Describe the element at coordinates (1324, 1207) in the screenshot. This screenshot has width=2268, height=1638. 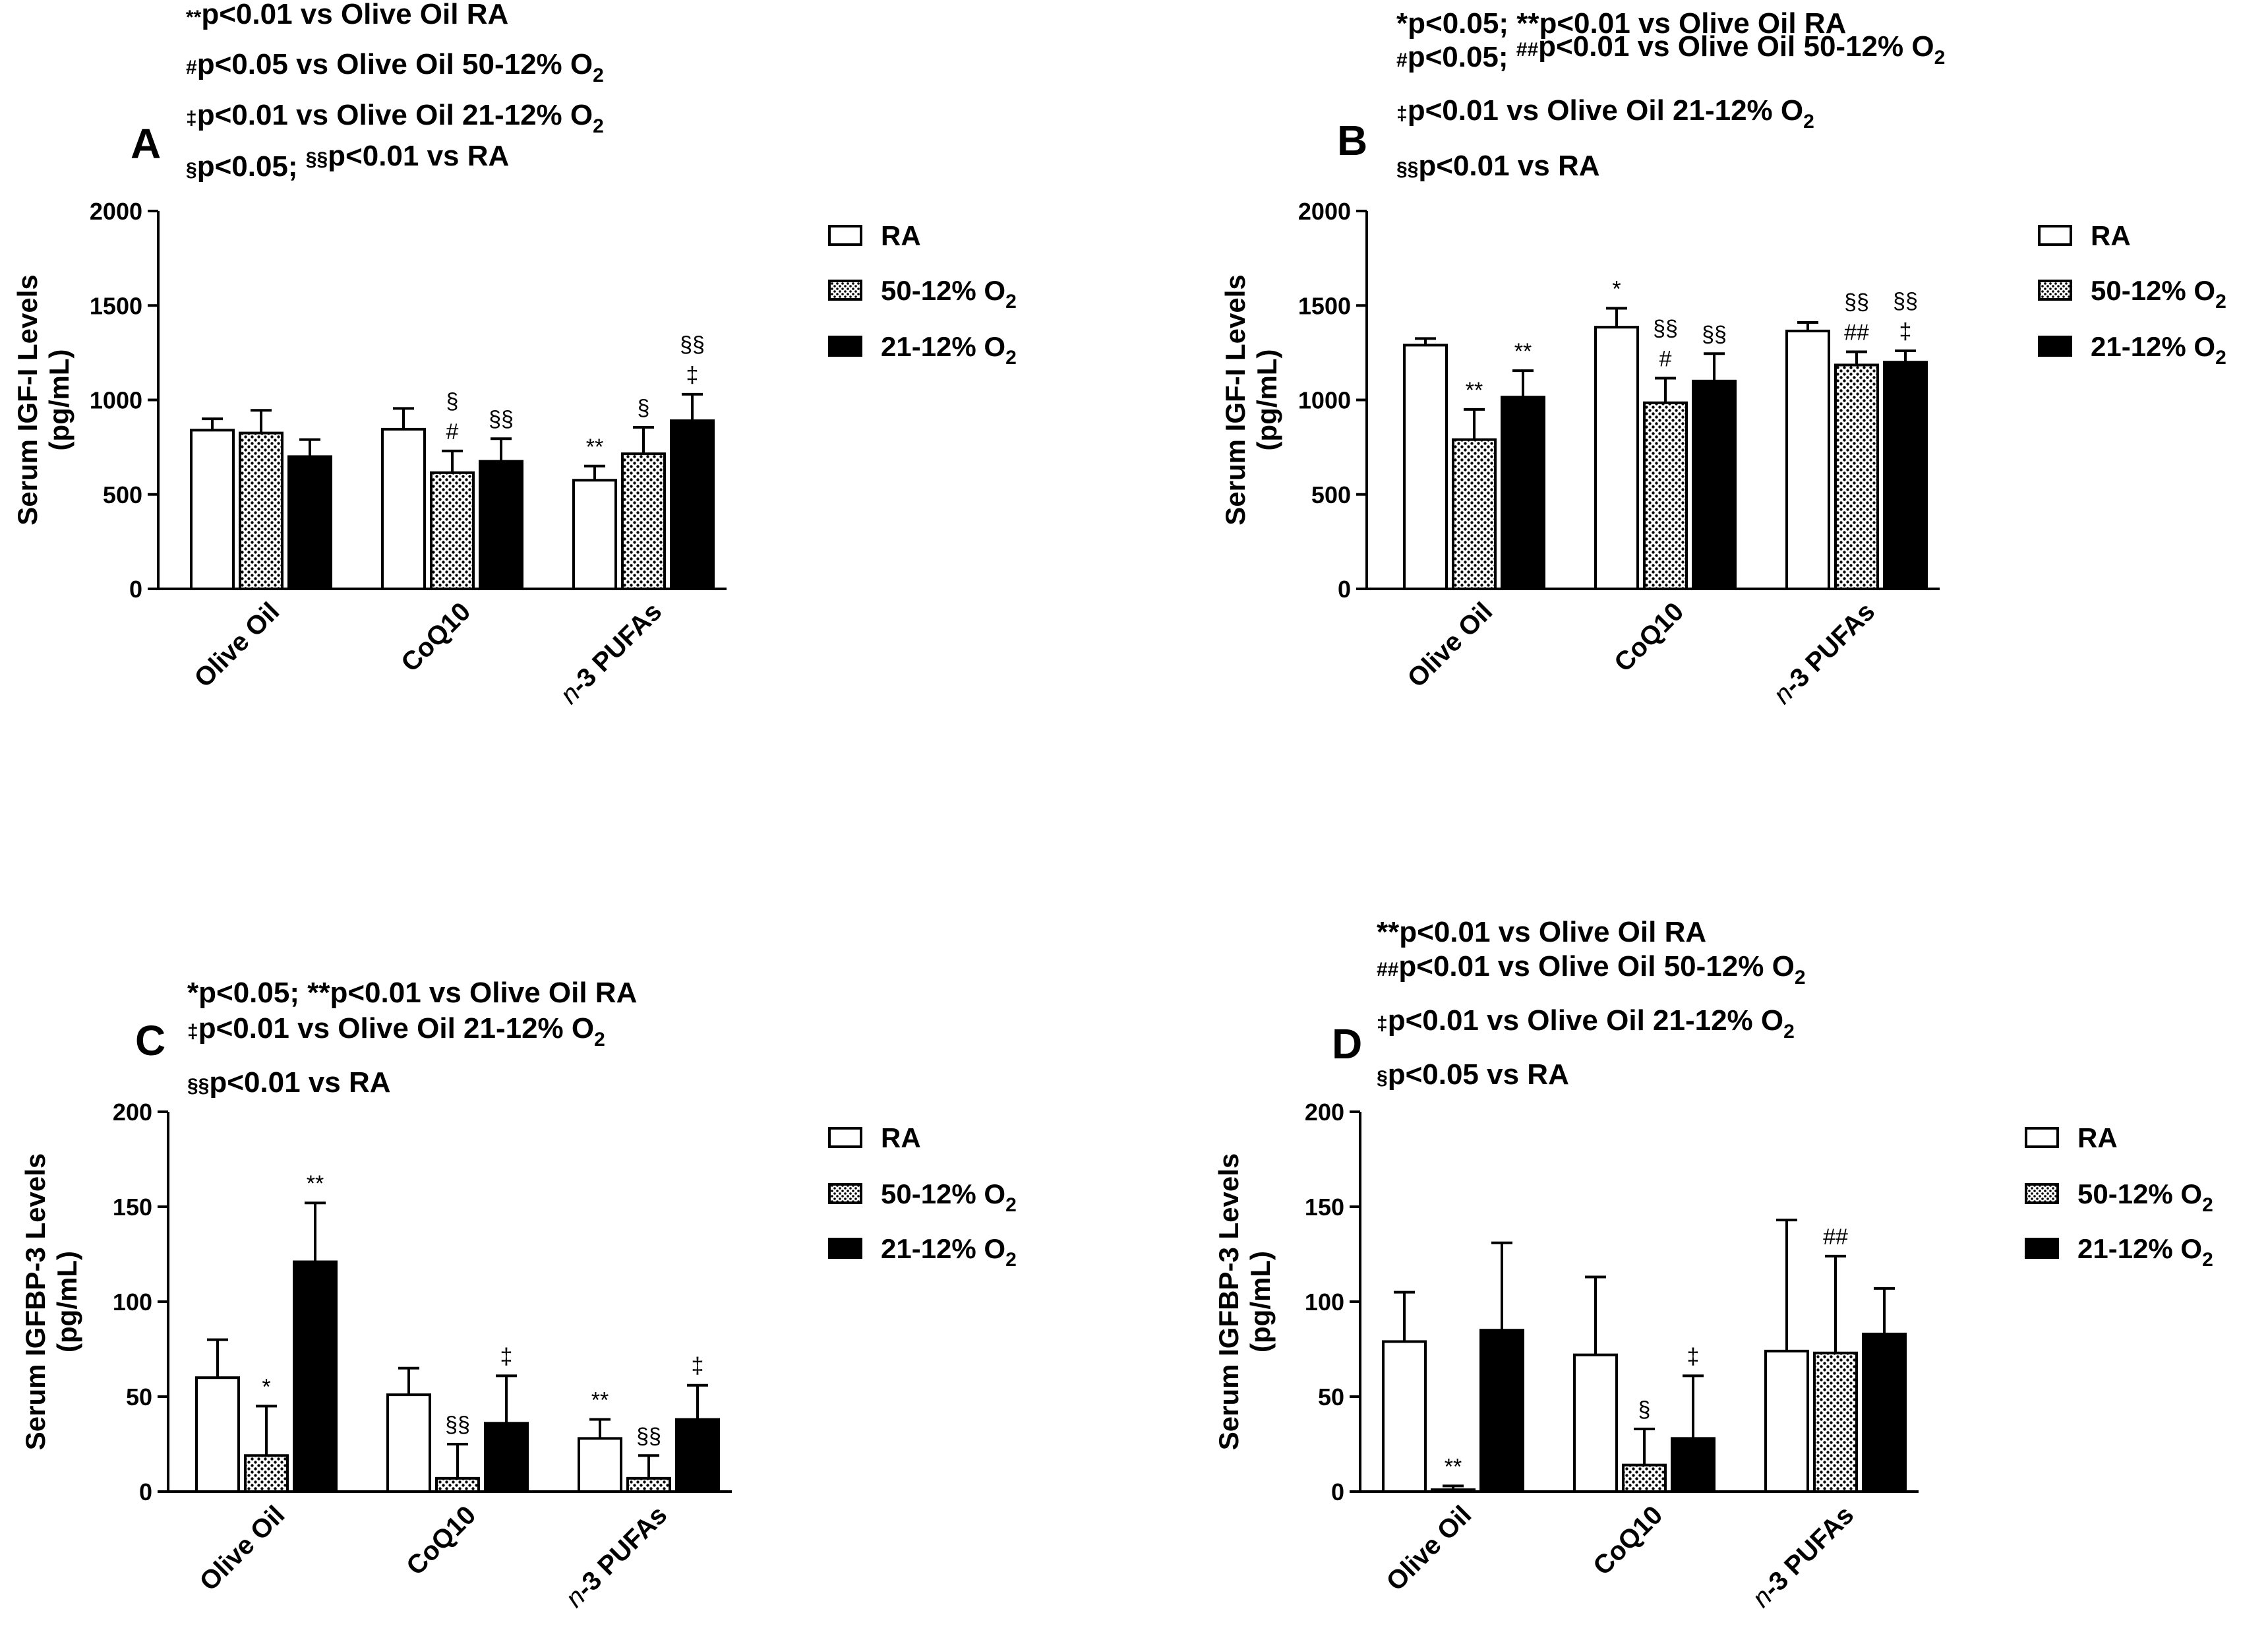
I see `y-tick-label: 150` at that location.